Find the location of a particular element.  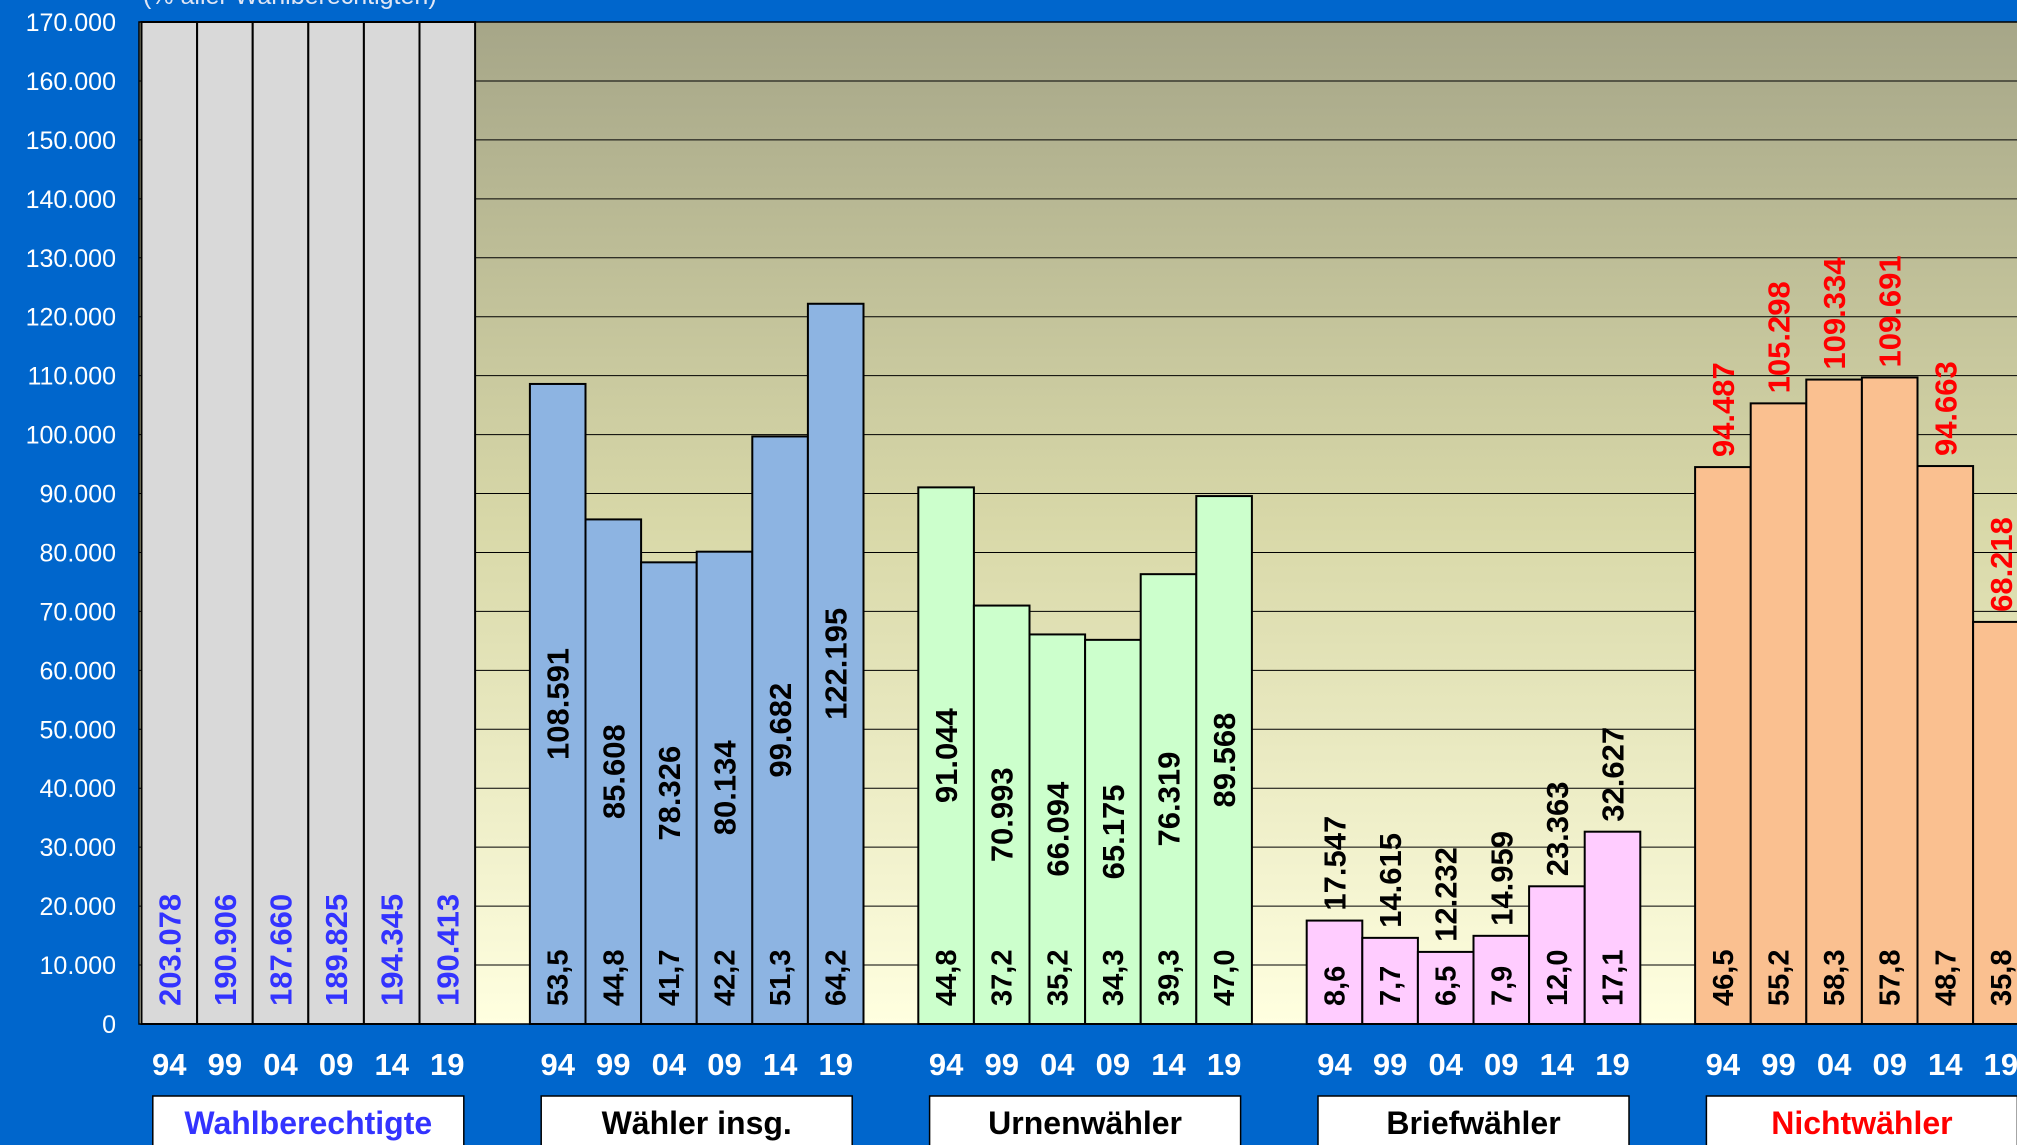

share-label: 7,7 is located at coordinates (1391, 986).